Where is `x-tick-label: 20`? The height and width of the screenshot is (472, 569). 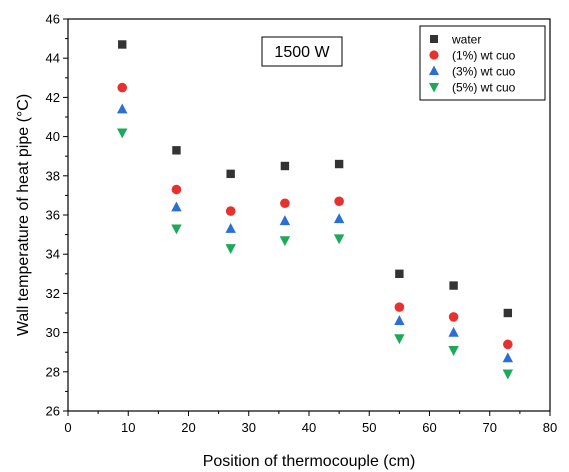
x-tick-label: 20 is located at coordinates (188, 427).